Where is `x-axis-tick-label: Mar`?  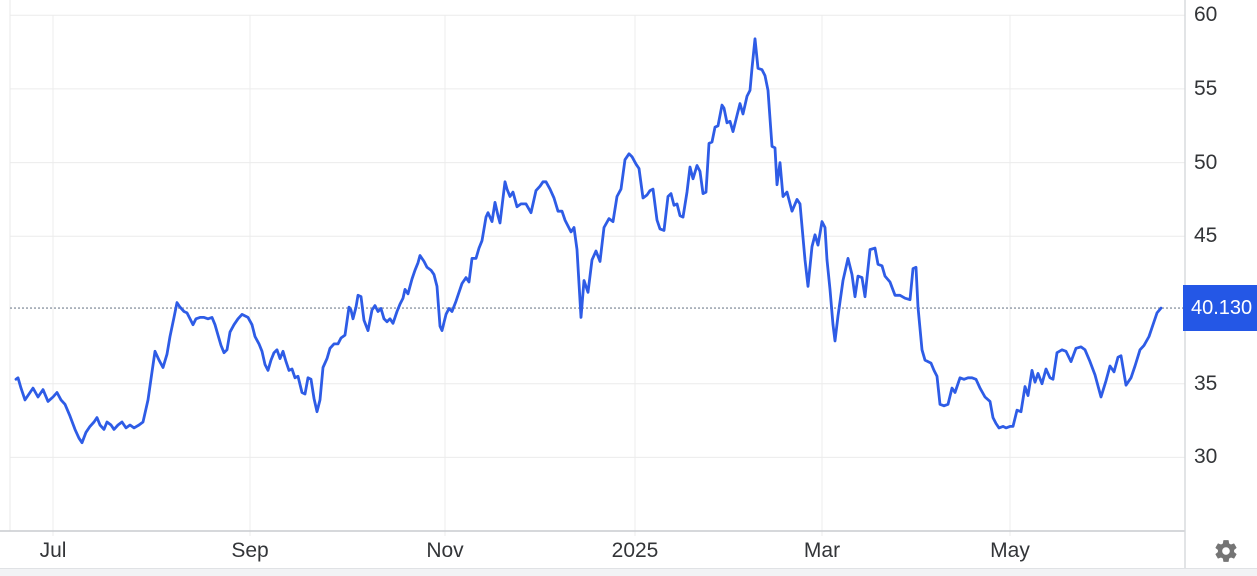
x-axis-tick-label: Mar is located at coordinates (822, 550).